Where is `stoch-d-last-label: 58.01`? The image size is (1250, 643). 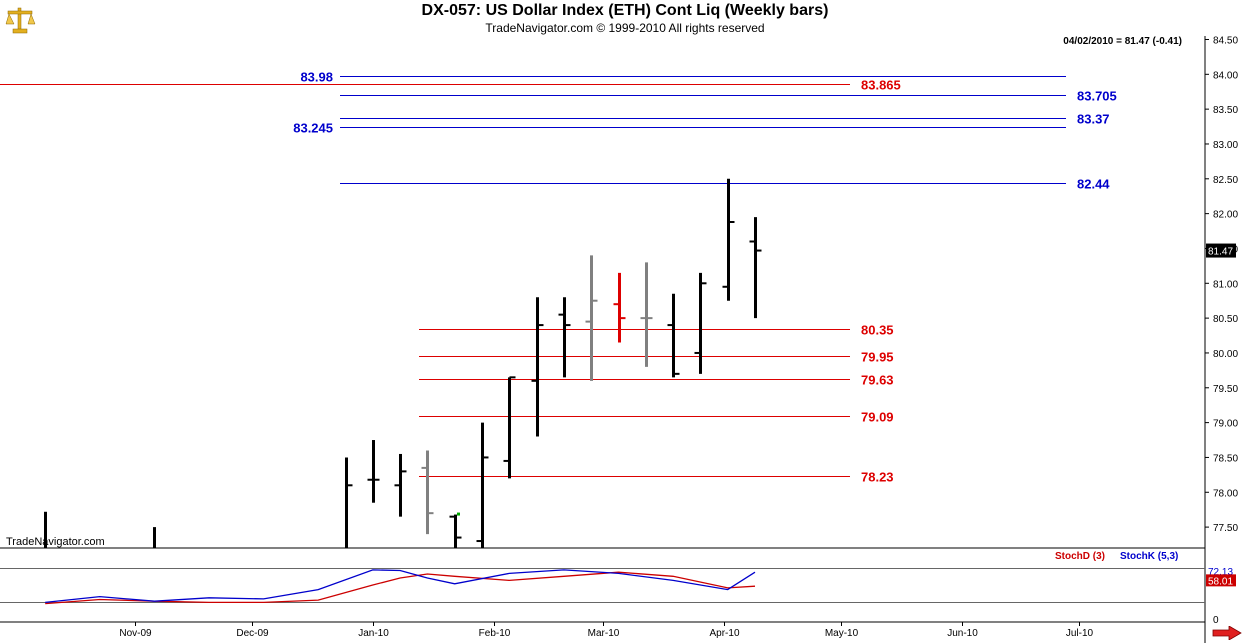
stoch-d-last-label: 58.01 is located at coordinates (1220, 581).